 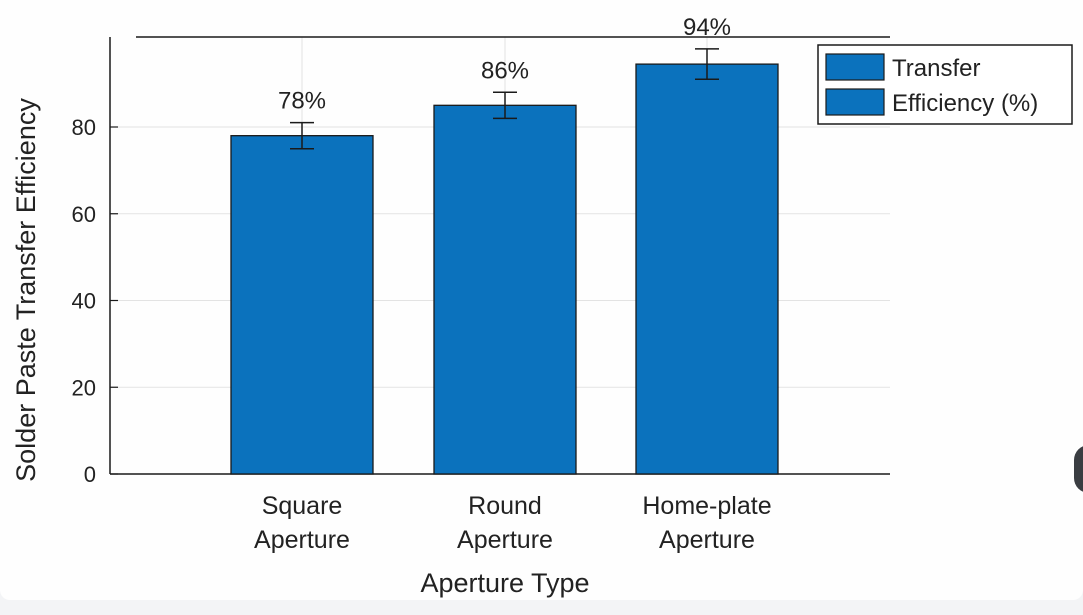 I want to click on x-tick-label: Square, so click(x=302, y=506).